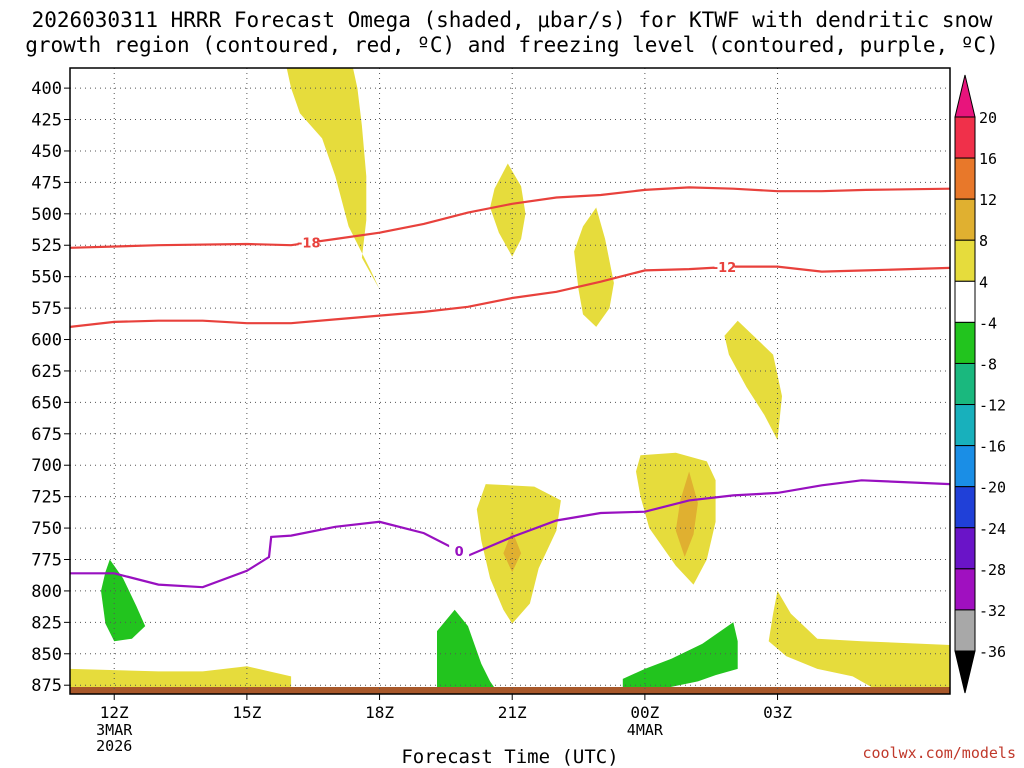 This screenshot has height=768, width=1024. Describe the element at coordinates (988, 159) in the screenshot. I see `colorbar-label: 16` at that location.